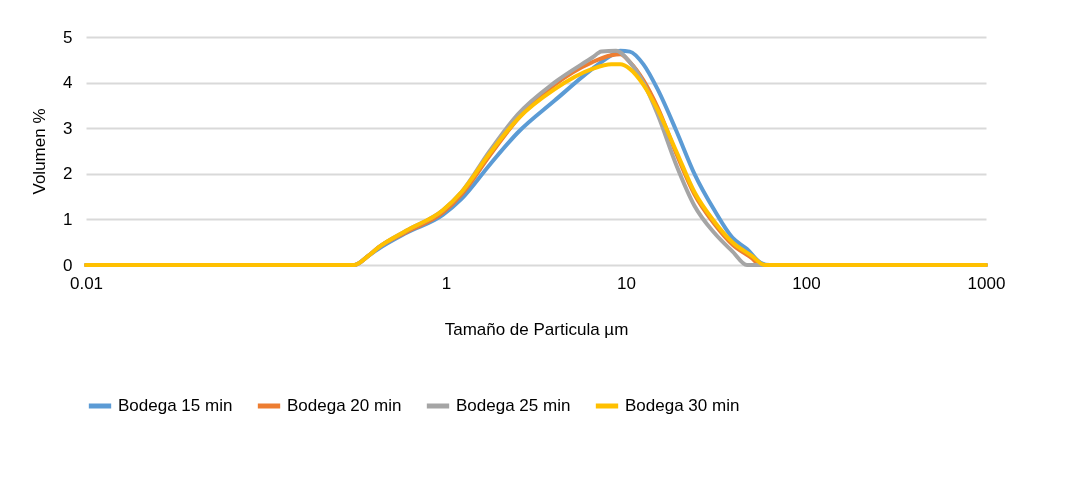 The image size is (1080, 484). Describe the element at coordinates (446, 283) in the screenshot. I see `x-tick-label: 1` at that location.